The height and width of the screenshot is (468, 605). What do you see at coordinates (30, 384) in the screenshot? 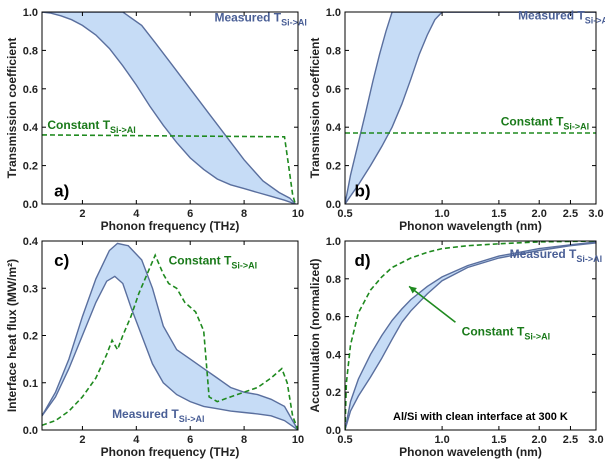
I see `y-tick-label: 0.1` at bounding box center [30, 384].